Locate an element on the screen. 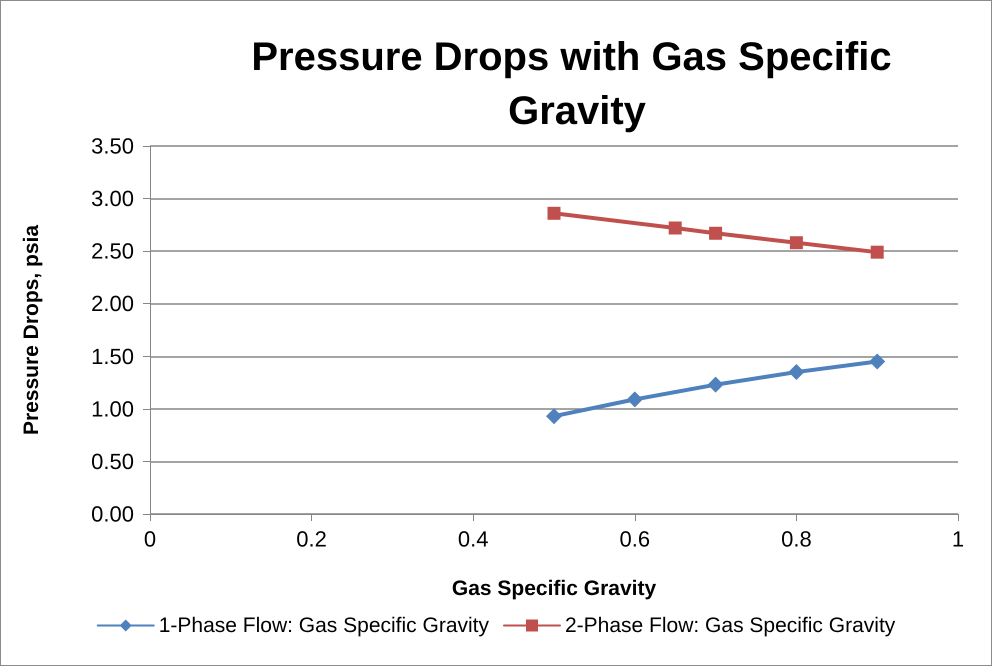 The width and height of the screenshot is (992, 666). x-tick-label: 0.2 is located at coordinates (311, 539).